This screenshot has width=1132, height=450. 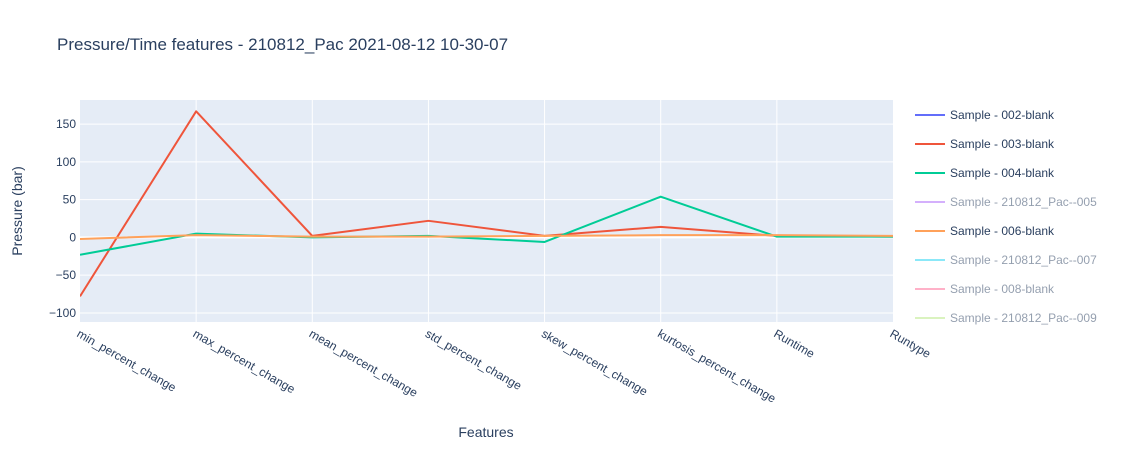 What do you see at coordinates (127, 360) in the screenshot?
I see `x-tick-label: min_percent_change` at bounding box center [127, 360].